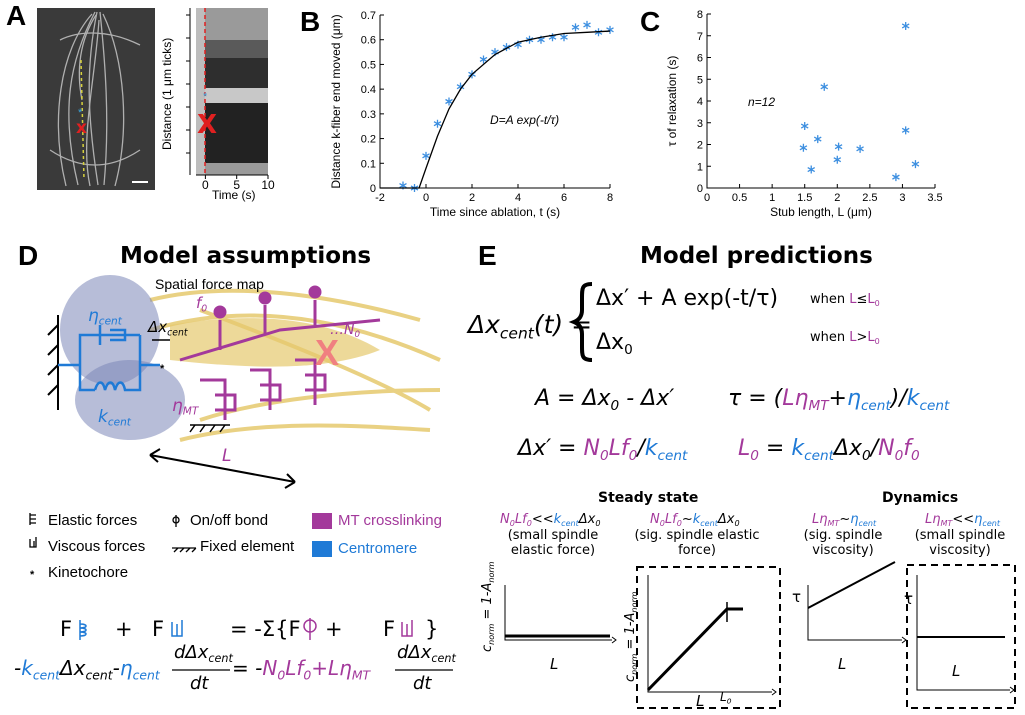 This screenshot has width=1025, height=715. Describe the element at coordinates (334, 629) in the screenshot. I see `equation: +` at that location.